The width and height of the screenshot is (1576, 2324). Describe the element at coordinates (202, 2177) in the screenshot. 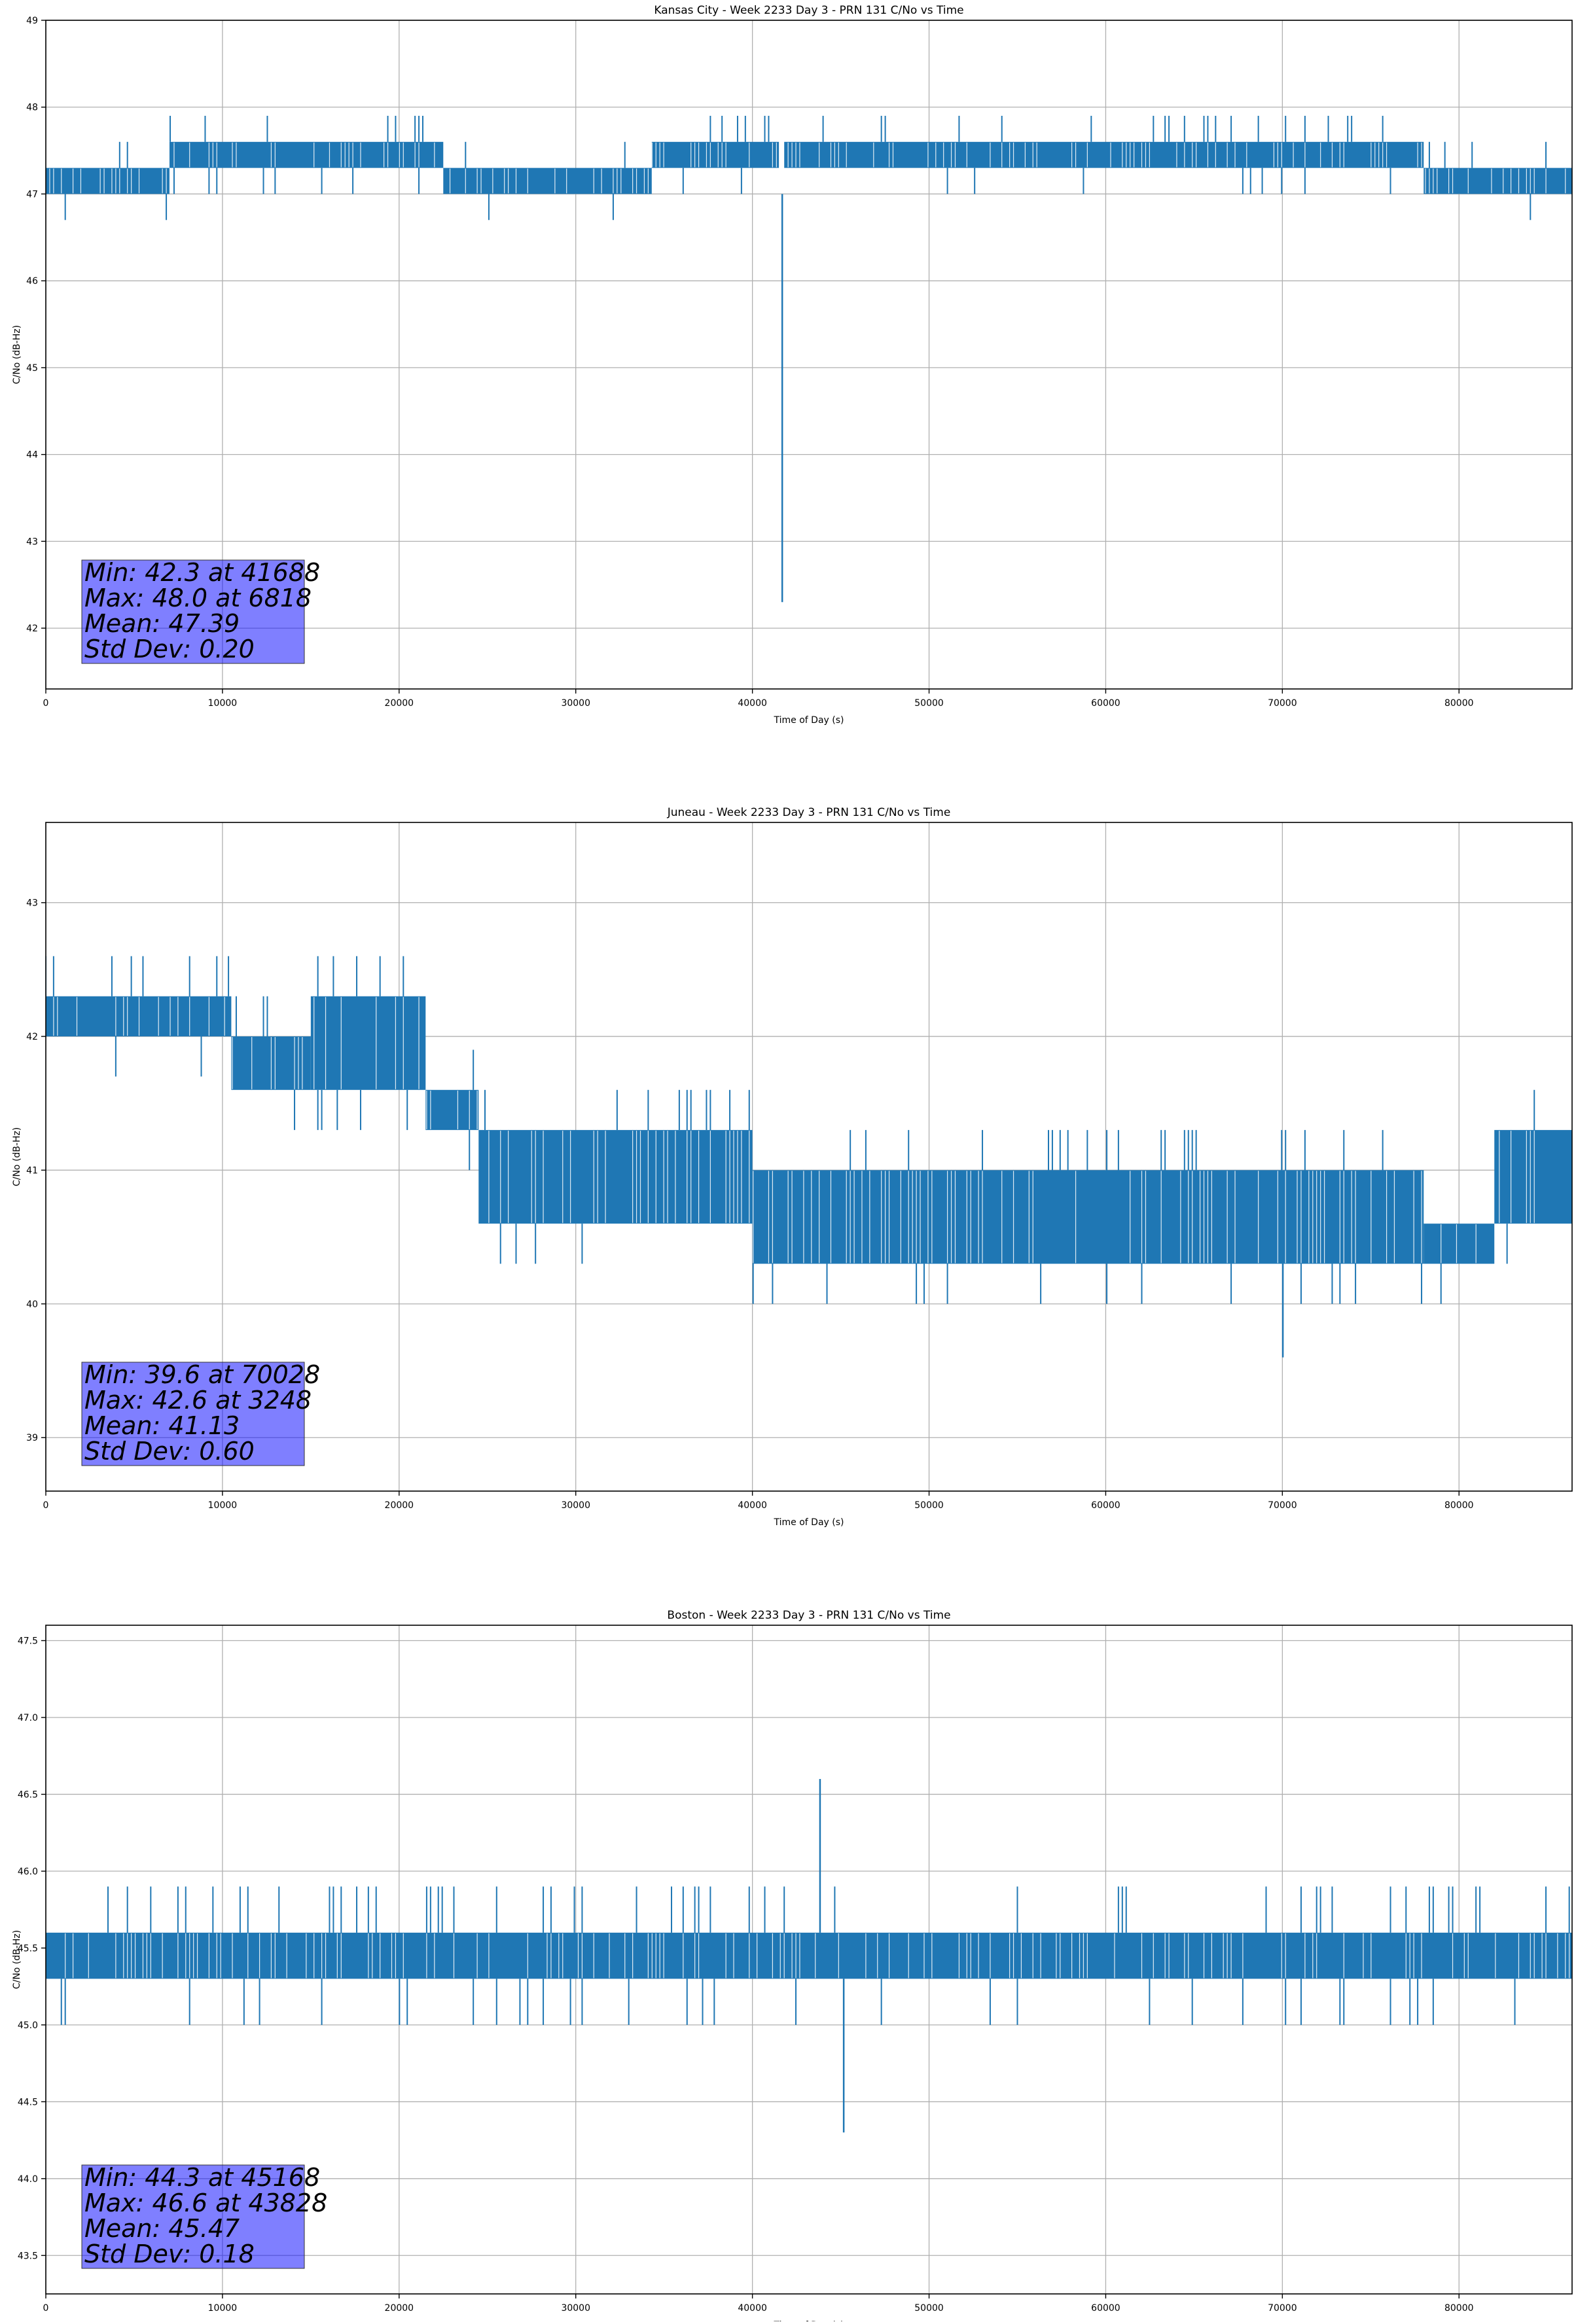

I see `stats-min: Min: 44.3 at 45168` at that location.